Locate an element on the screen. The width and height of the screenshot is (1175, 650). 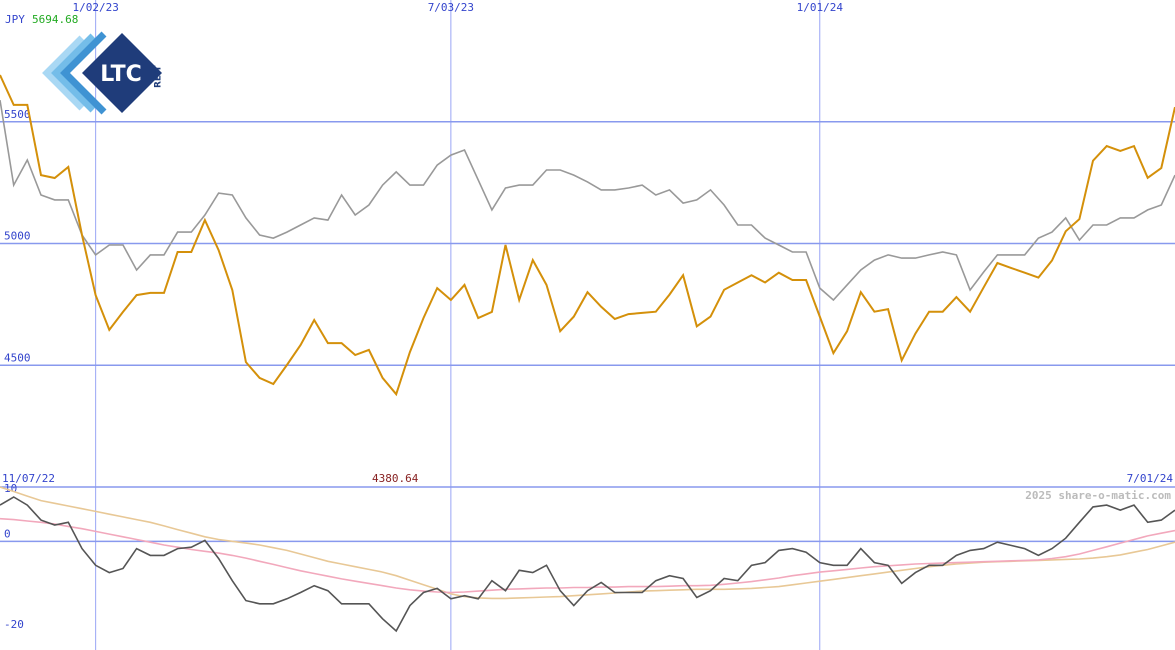
y-tick-label: 0 is located at coordinates (7, 533).